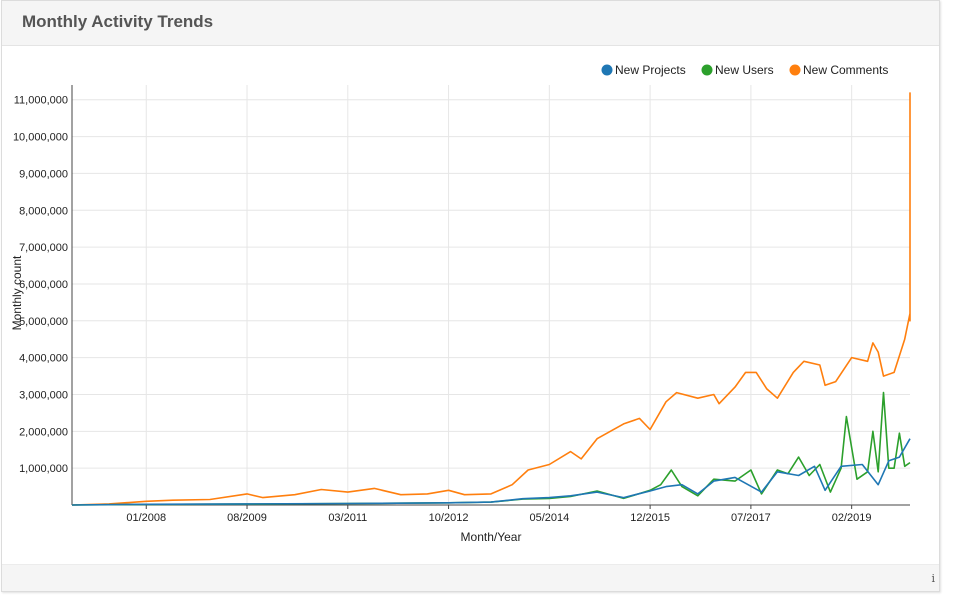 This screenshot has width=953, height=597. What do you see at coordinates (347, 518) in the screenshot?
I see `x-tick-label: 03/2011` at bounding box center [347, 518].